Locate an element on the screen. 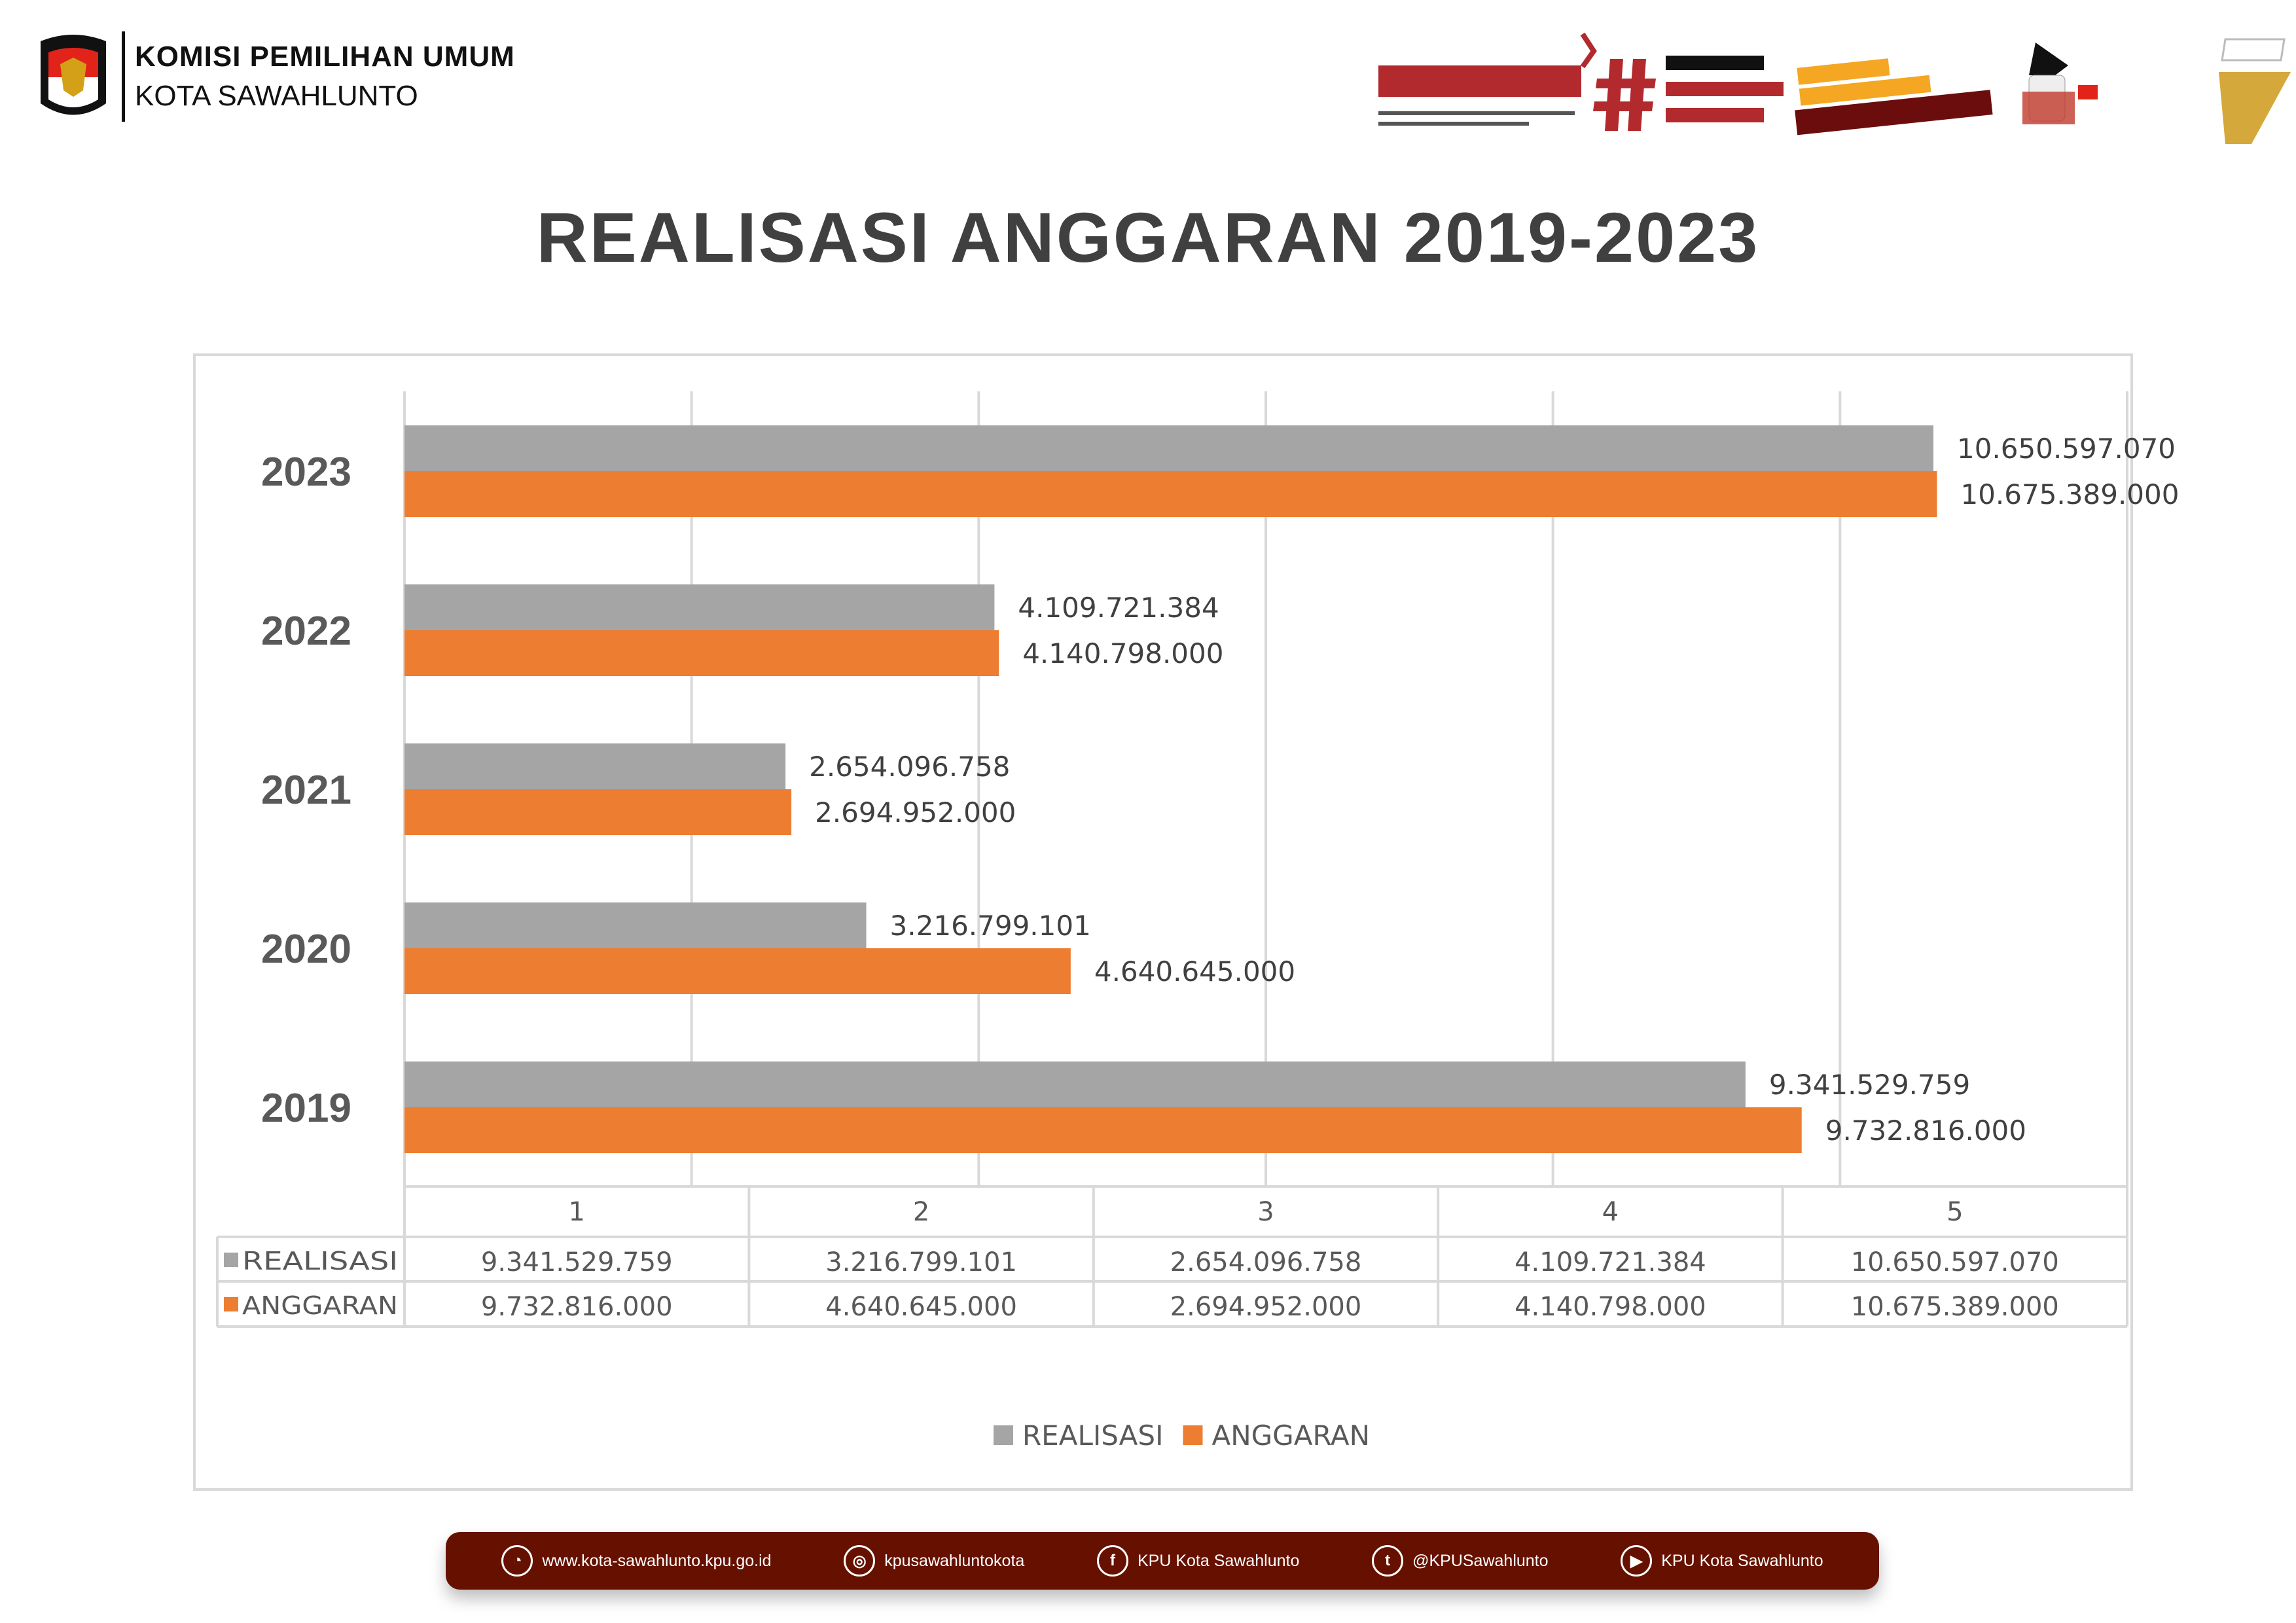  footer-youtube: ▶ KPU Kota Sawahlunto is located at coordinates (1722, 1561).